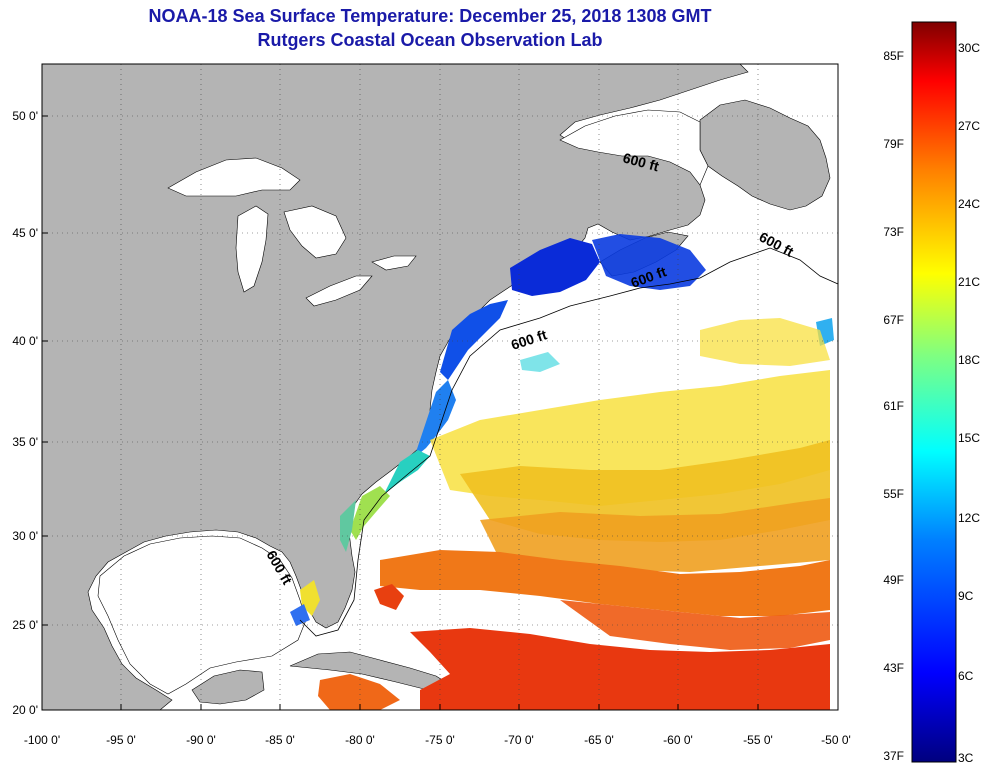 The width and height of the screenshot is (984, 770). Describe the element at coordinates (25, 233) in the screenshot. I see `lat-tick-label: 45 0'` at that location.